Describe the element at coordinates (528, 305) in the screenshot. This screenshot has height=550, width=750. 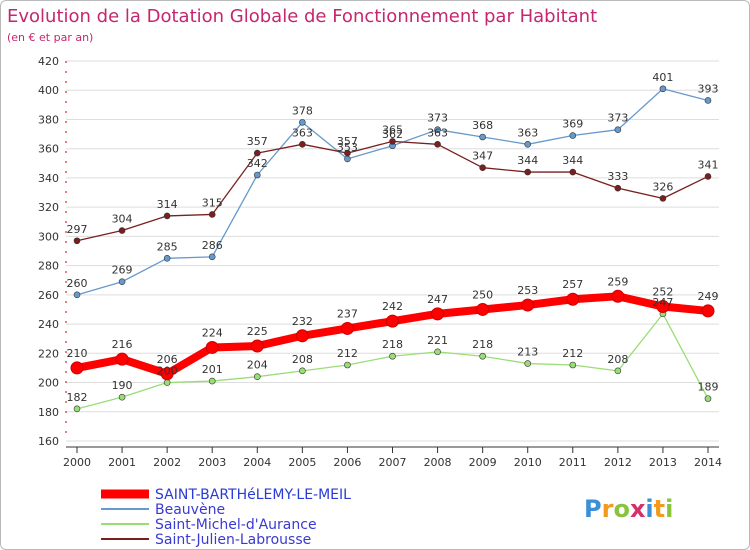
I see `series-0-point-2010` at that location.